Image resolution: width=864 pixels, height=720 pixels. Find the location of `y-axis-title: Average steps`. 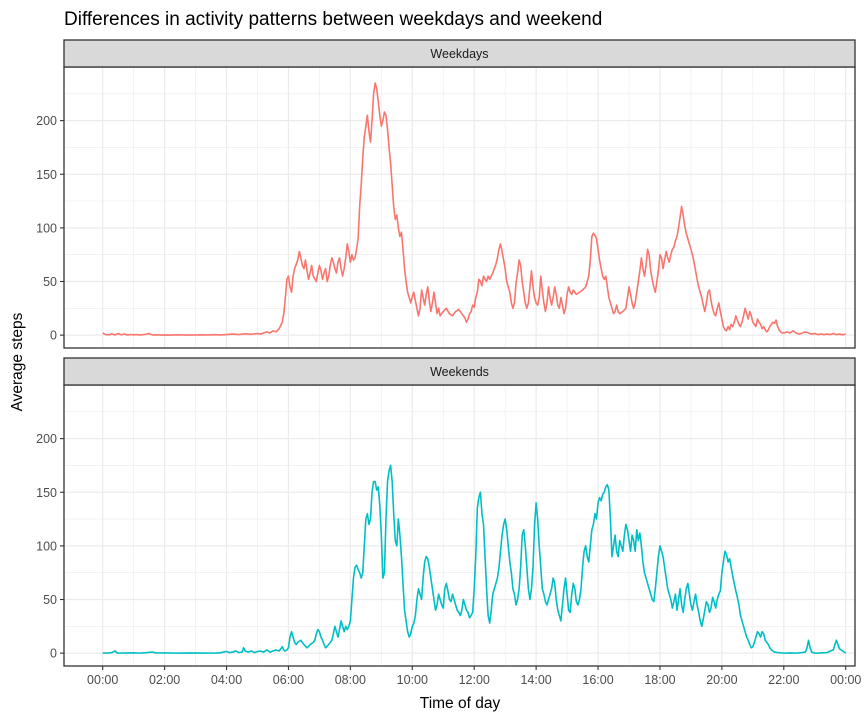

y-axis-title: Average steps is located at coordinates (17, 361).